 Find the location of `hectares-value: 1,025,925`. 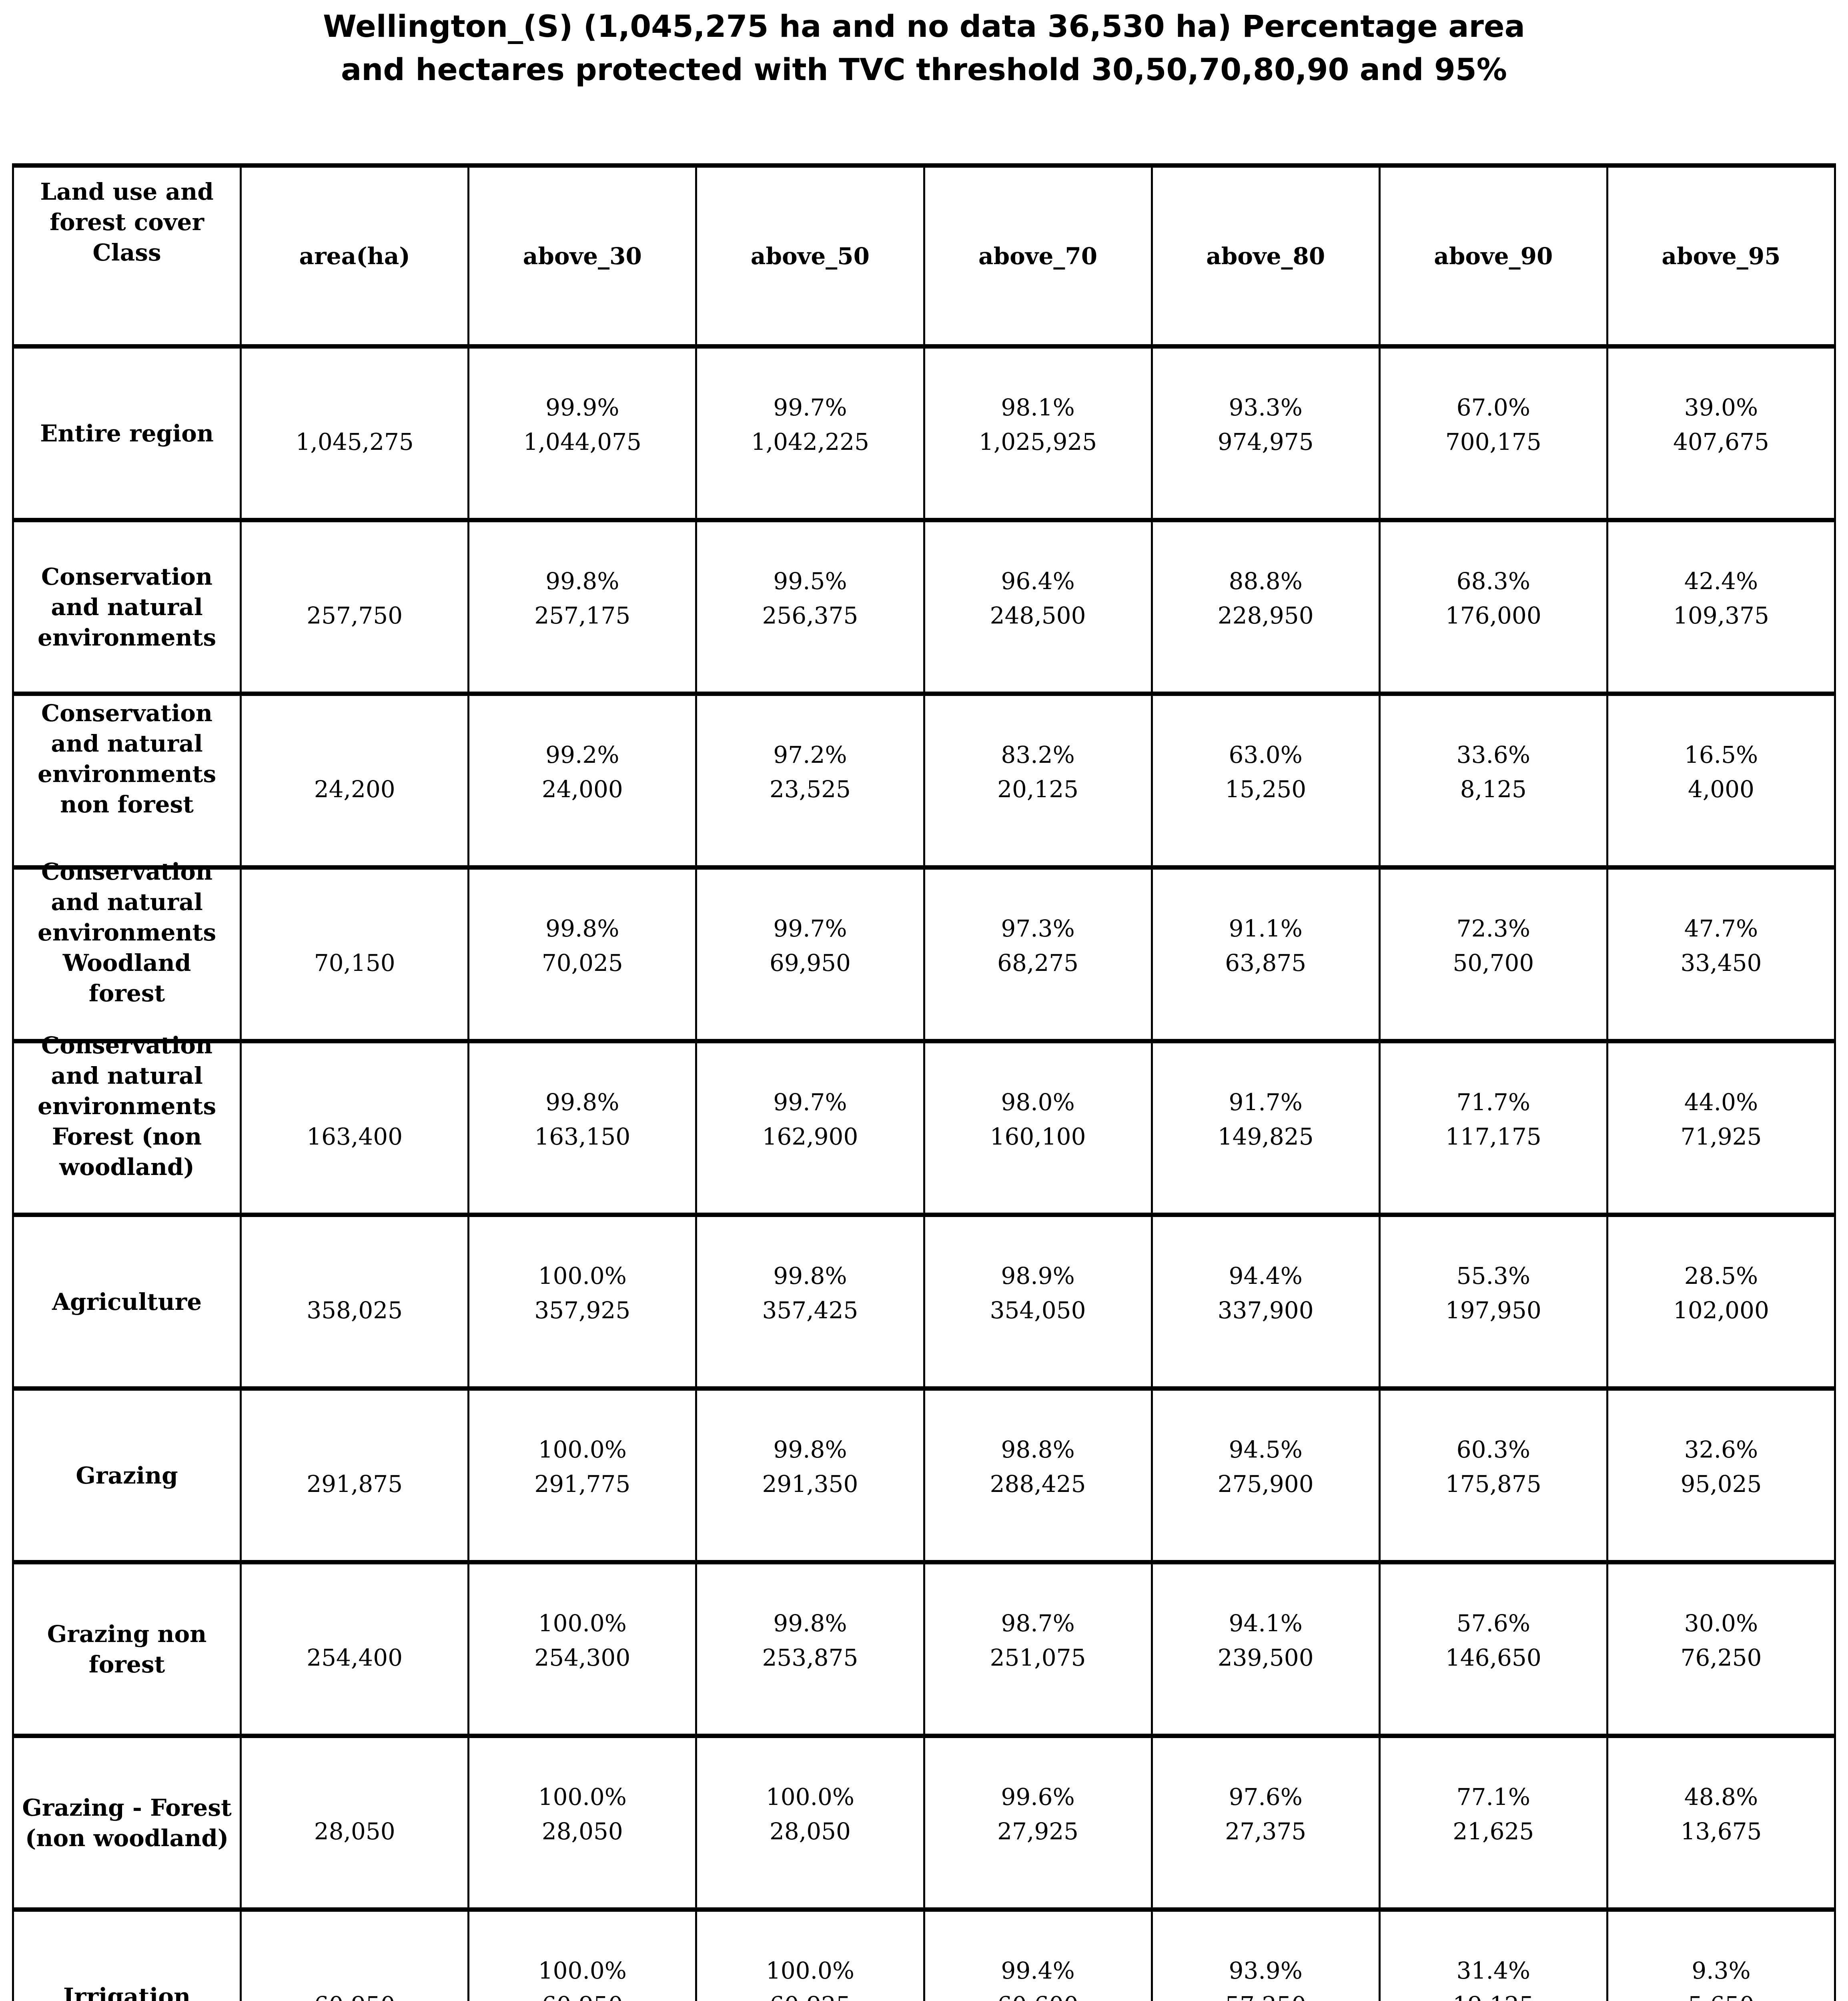

hectares-value: 1,025,925 is located at coordinates (1037, 441).